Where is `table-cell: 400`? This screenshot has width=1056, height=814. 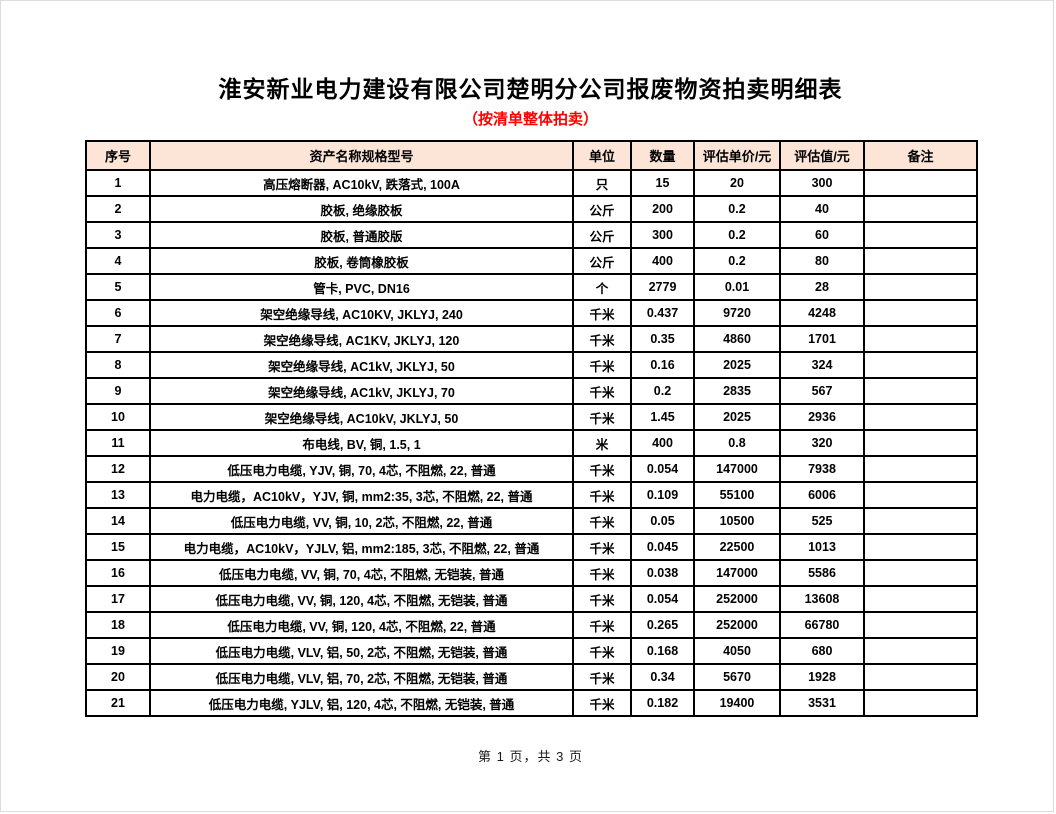 table-cell: 400 is located at coordinates (662, 261).